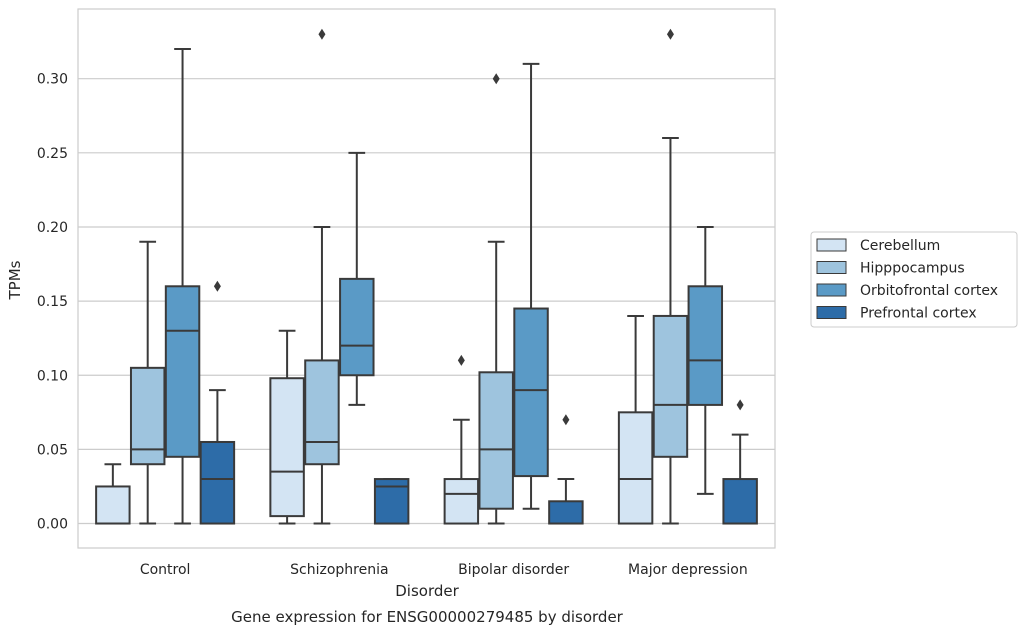 Image resolution: width=1028 pixels, height=634 pixels. Describe the element at coordinates (52, 376) in the screenshot. I see `y-tick-label: 0.10` at that location.